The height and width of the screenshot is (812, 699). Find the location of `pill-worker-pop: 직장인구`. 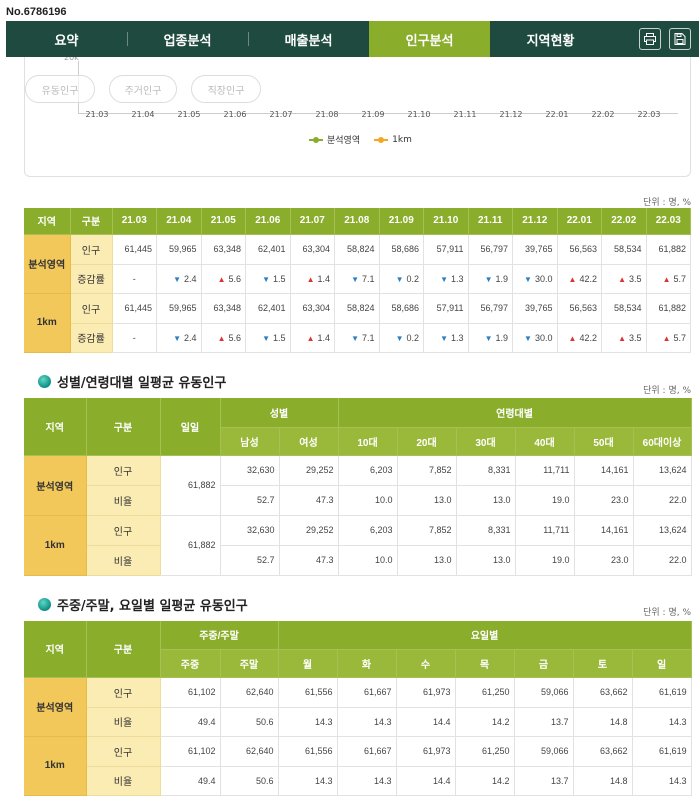

pill-worker-pop: 직장인구 is located at coordinates (226, 89).